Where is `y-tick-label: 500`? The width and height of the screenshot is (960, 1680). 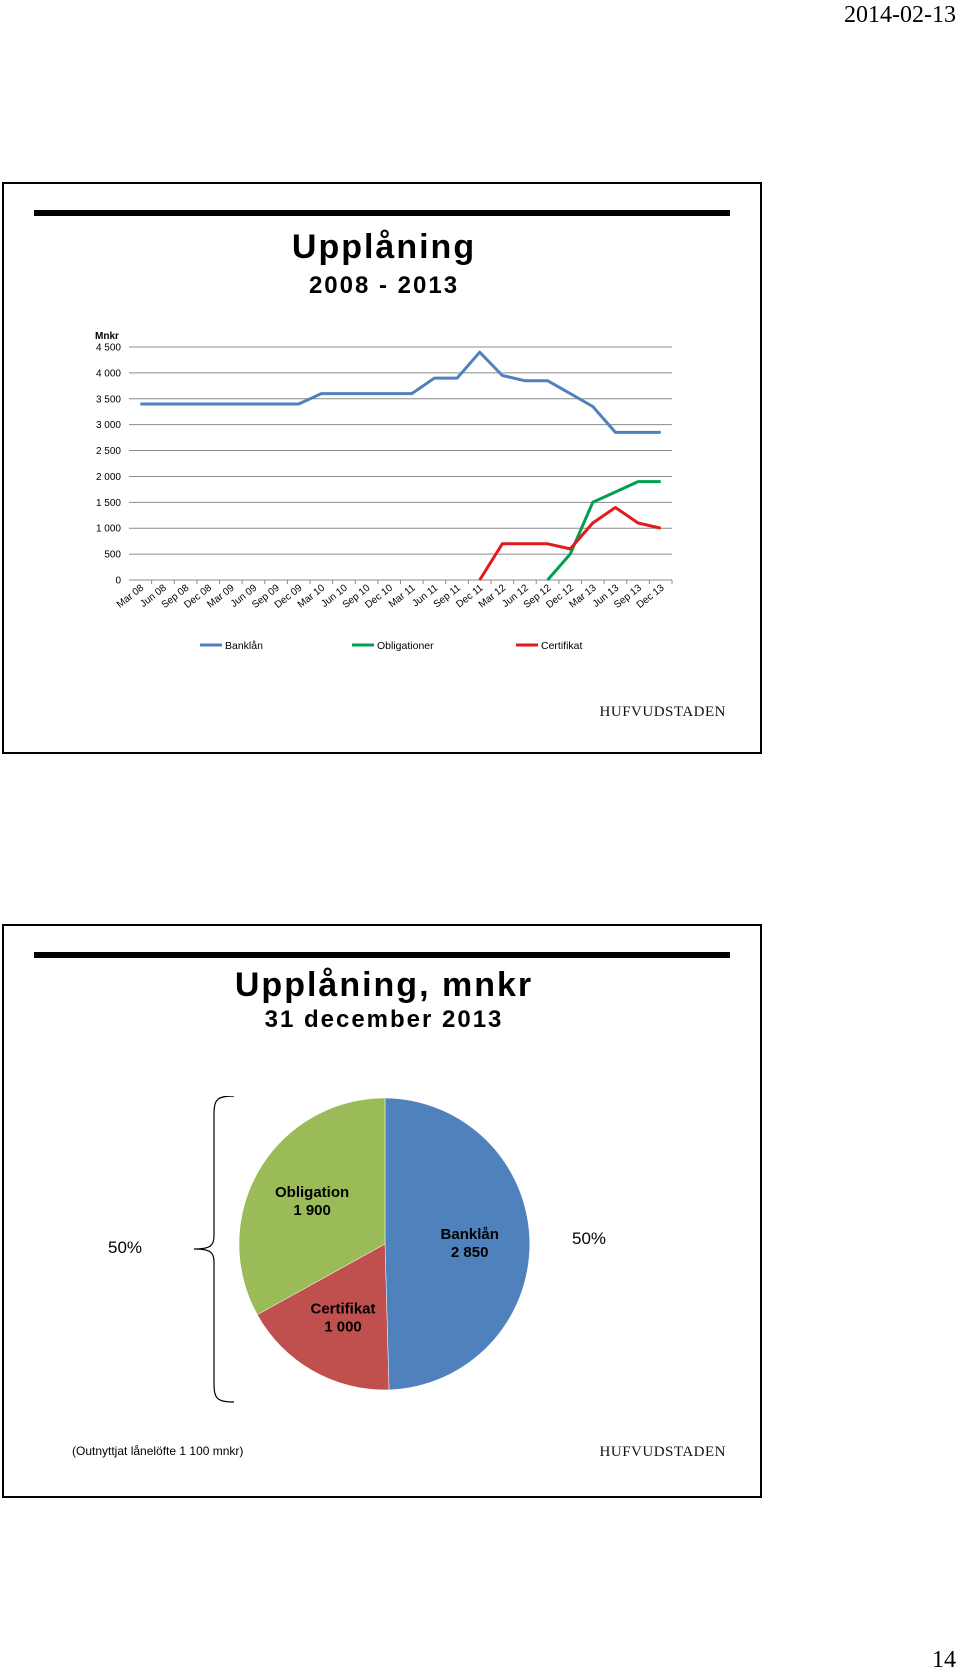
y-tick-label: 500 is located at coordinates (112, 555).